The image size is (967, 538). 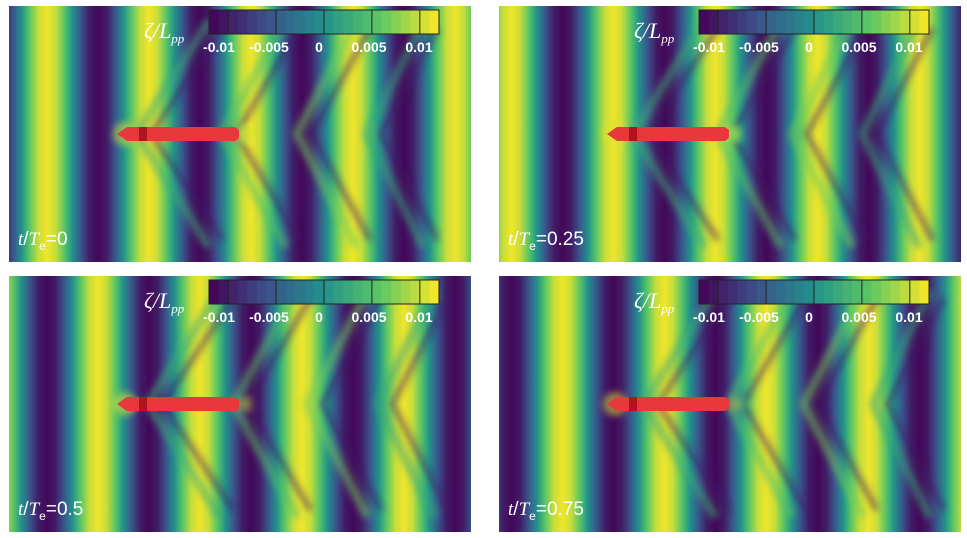 I want to click on time-label: t/Te=0.25, so click(x=546, y=241).